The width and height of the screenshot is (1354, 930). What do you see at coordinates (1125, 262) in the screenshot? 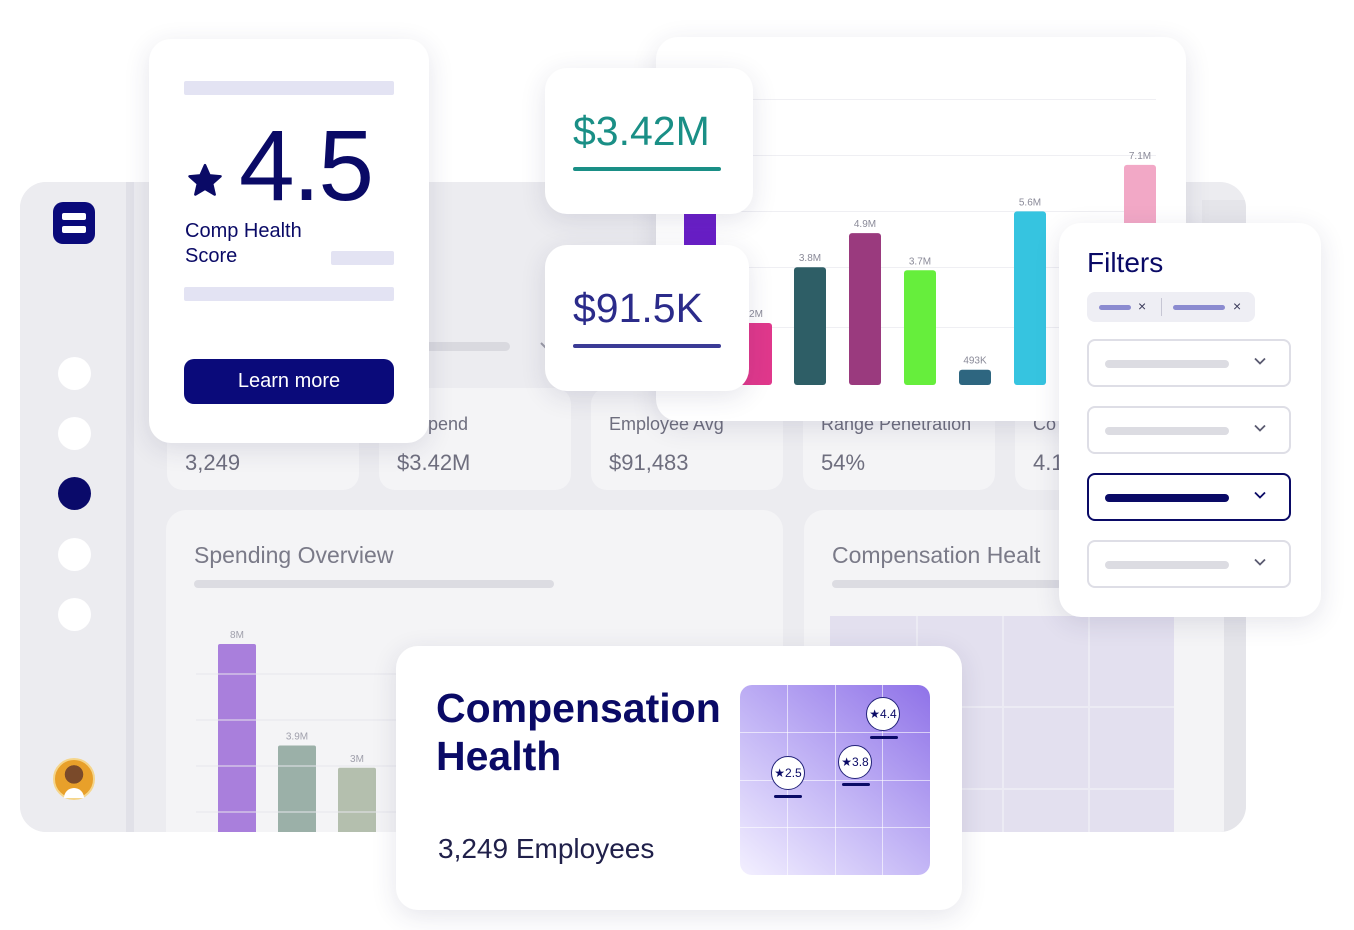
I see `filters-title: Filters` at bounding box center [1125, 262].